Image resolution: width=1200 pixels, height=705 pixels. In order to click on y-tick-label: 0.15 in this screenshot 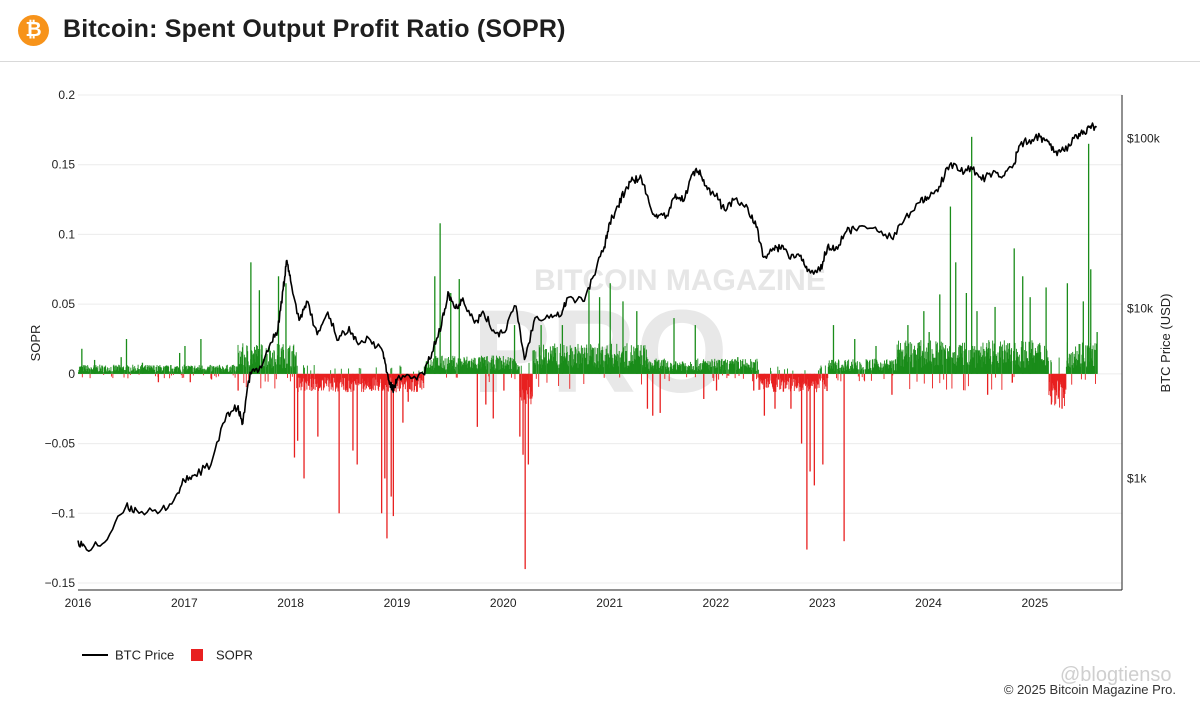, I will do `click(64, 165)`.